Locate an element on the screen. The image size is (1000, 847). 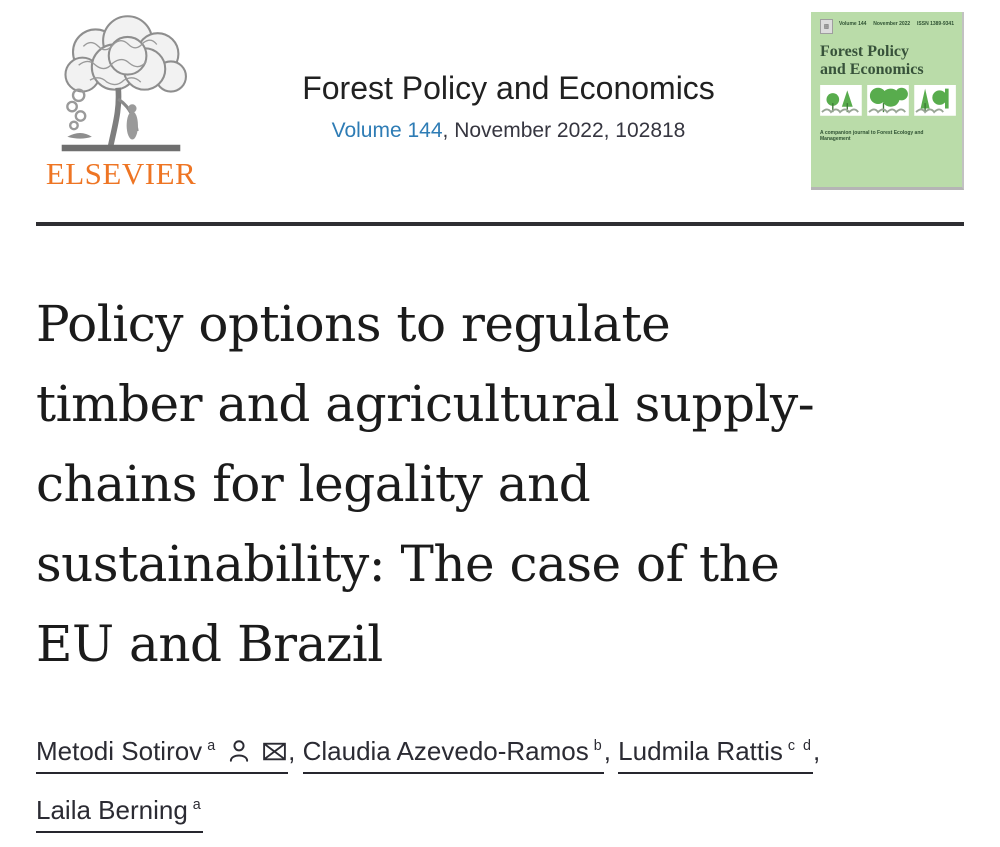
elsevier-logo: ELSEVIER is located at coordinates (121, 98).